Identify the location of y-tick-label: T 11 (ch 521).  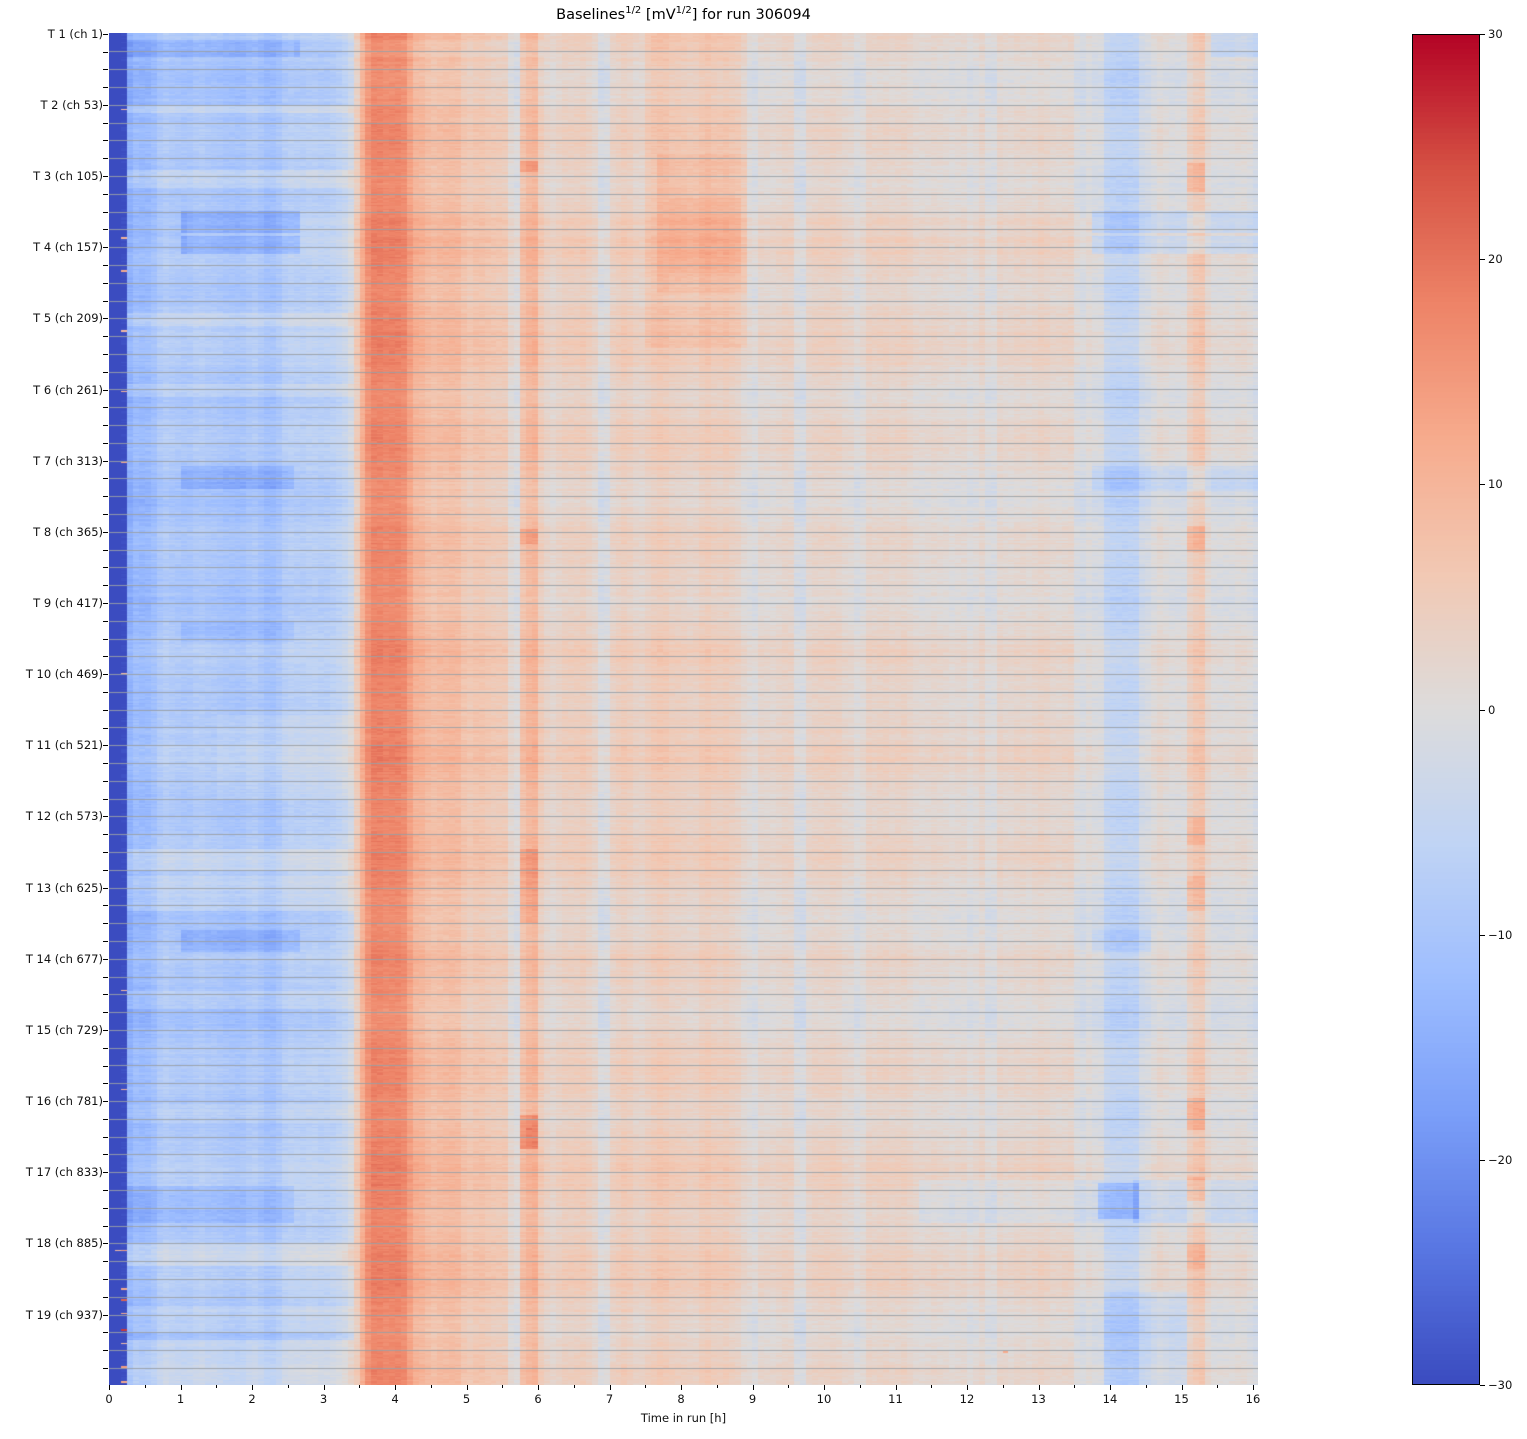
(64, 745).